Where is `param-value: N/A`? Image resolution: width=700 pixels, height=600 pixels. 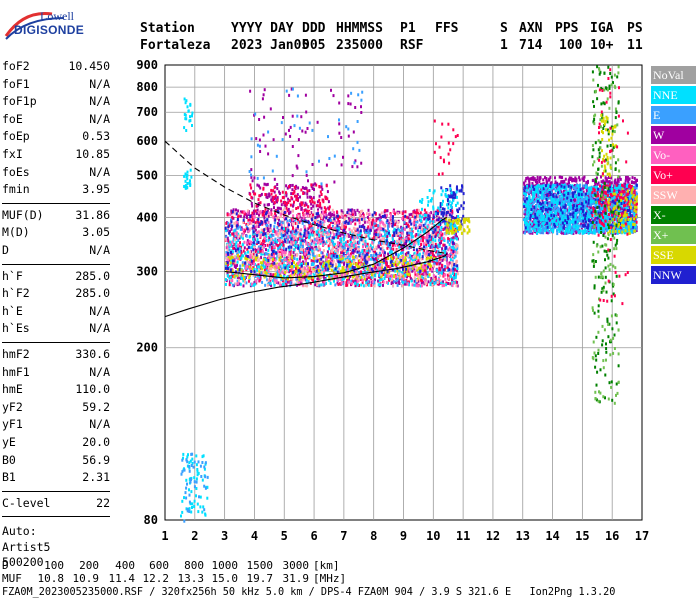 param-value: N/A is located at coordinates (99, 310).